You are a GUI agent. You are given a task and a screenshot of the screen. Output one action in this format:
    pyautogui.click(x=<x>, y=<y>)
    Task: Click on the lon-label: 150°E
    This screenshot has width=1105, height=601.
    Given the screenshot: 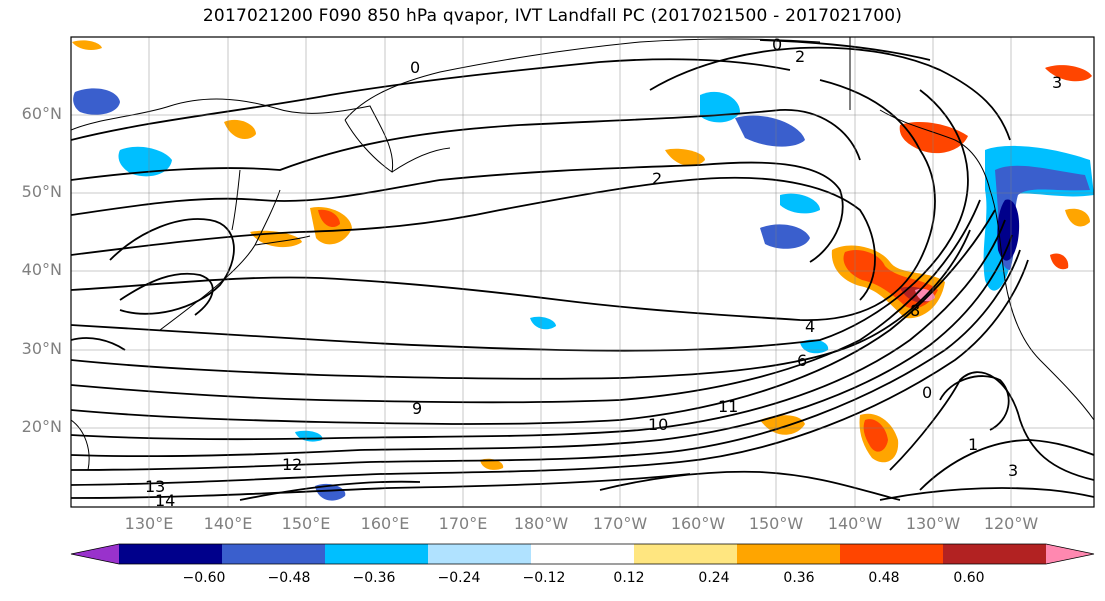 What is the action you would take?
    pyautogui.click(x=306, y=523)
    